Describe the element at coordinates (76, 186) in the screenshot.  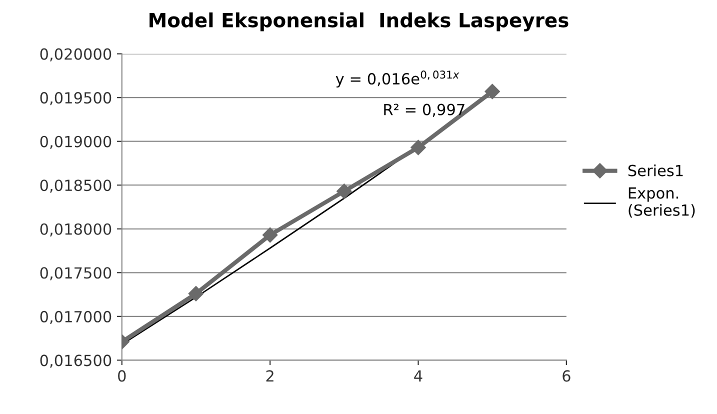
I see `y-tick-label: 0,018500` at that location.